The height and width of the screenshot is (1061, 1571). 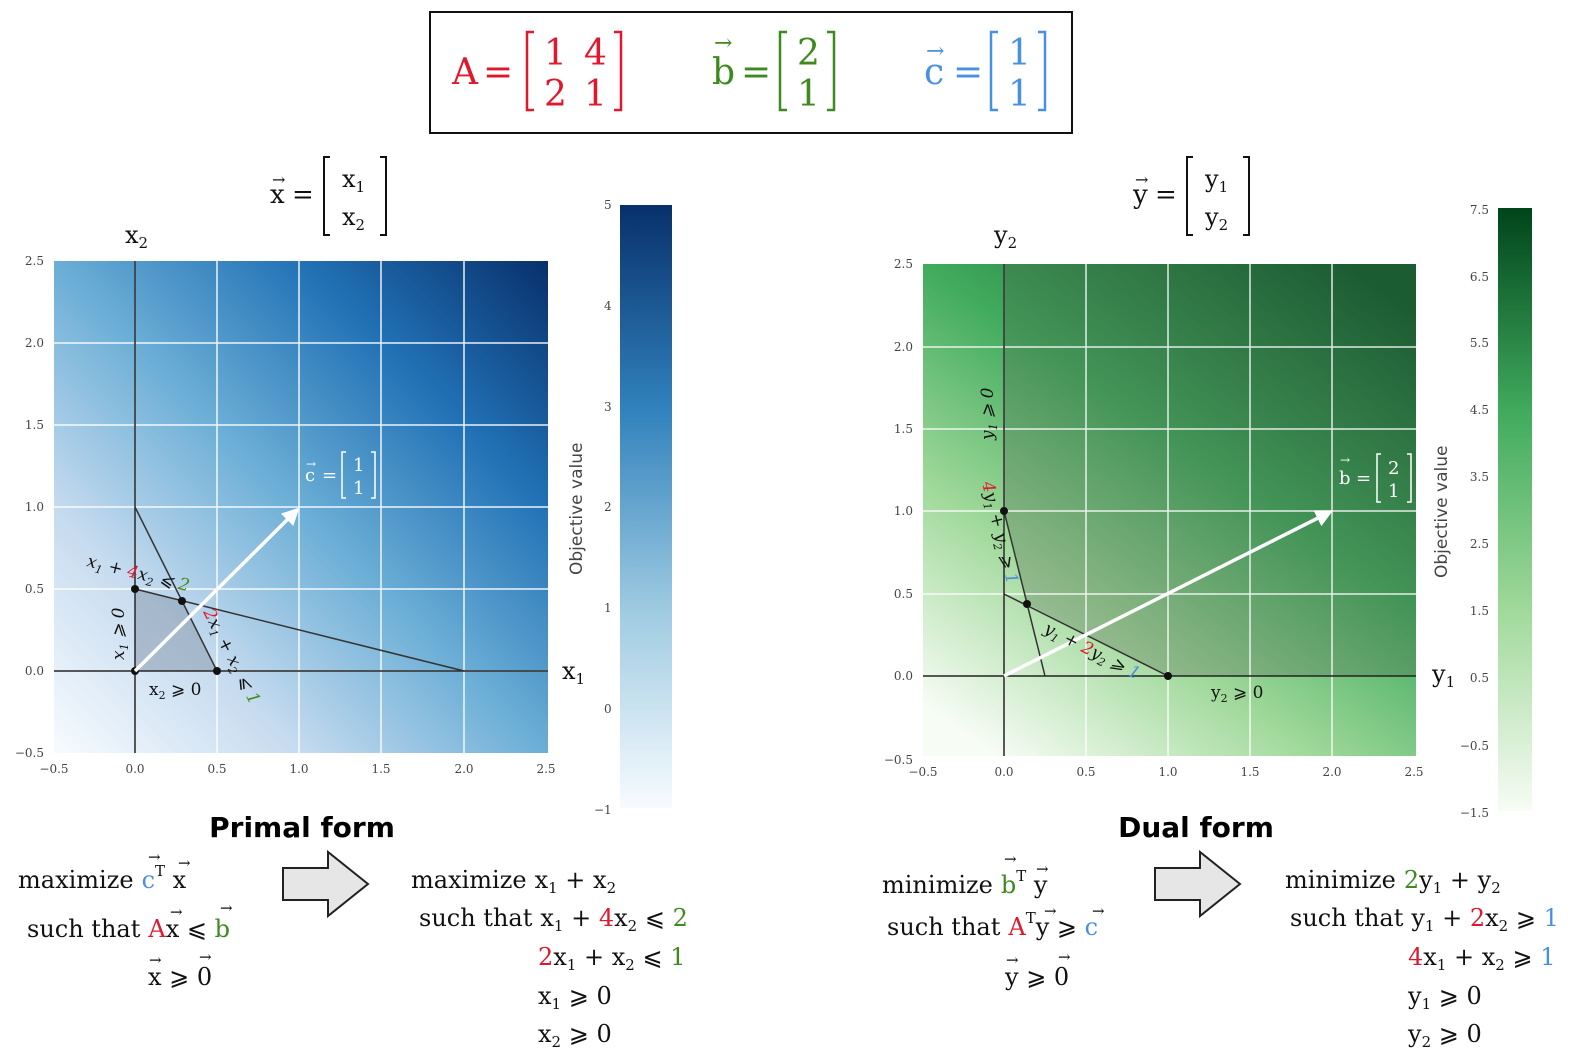 What do you see at coordinates (608, 608) in the screenshot?
I see `colorbar-tick: 1` at bounding box center [608, 608].